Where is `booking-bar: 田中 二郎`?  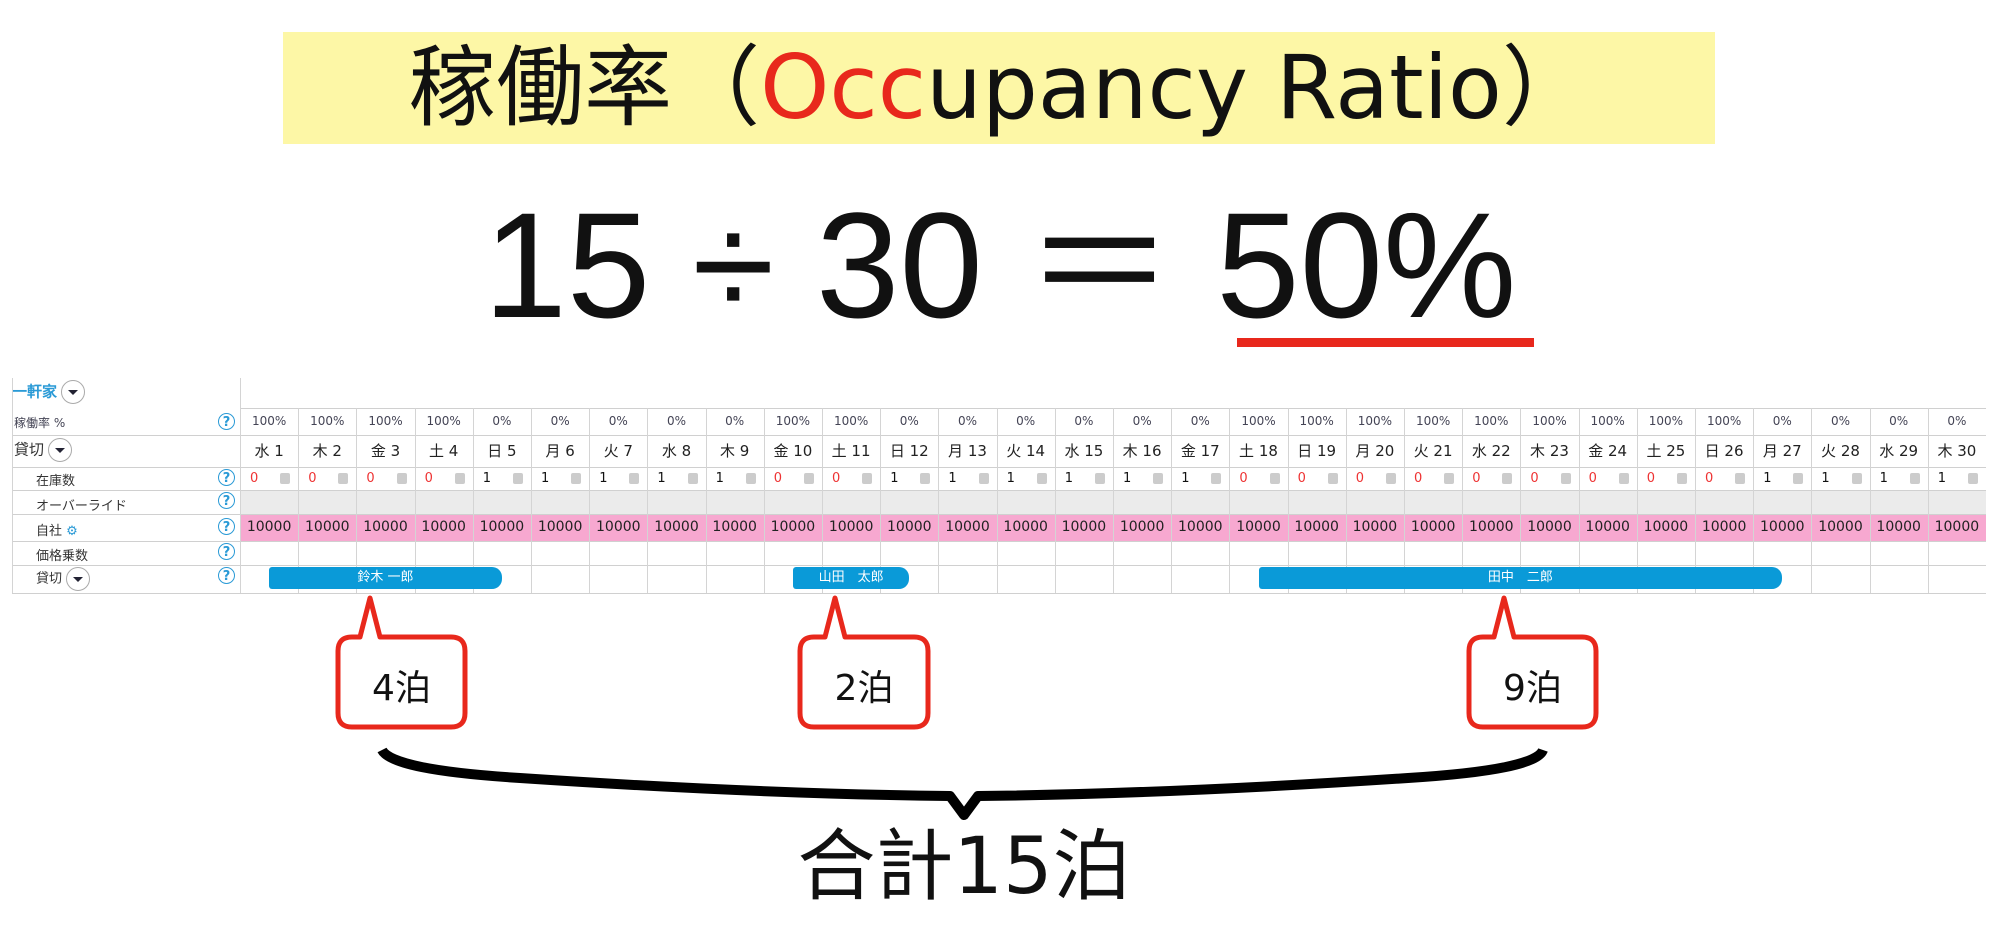
booking-bar: 田中 二郎 is located at coordinates (1520, 578).